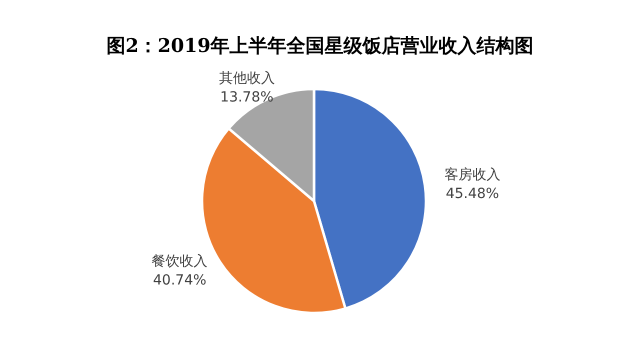  Describe the element at coordinates (473, 194) in the screenshot. I see `data-label: 45.48%` at that location.